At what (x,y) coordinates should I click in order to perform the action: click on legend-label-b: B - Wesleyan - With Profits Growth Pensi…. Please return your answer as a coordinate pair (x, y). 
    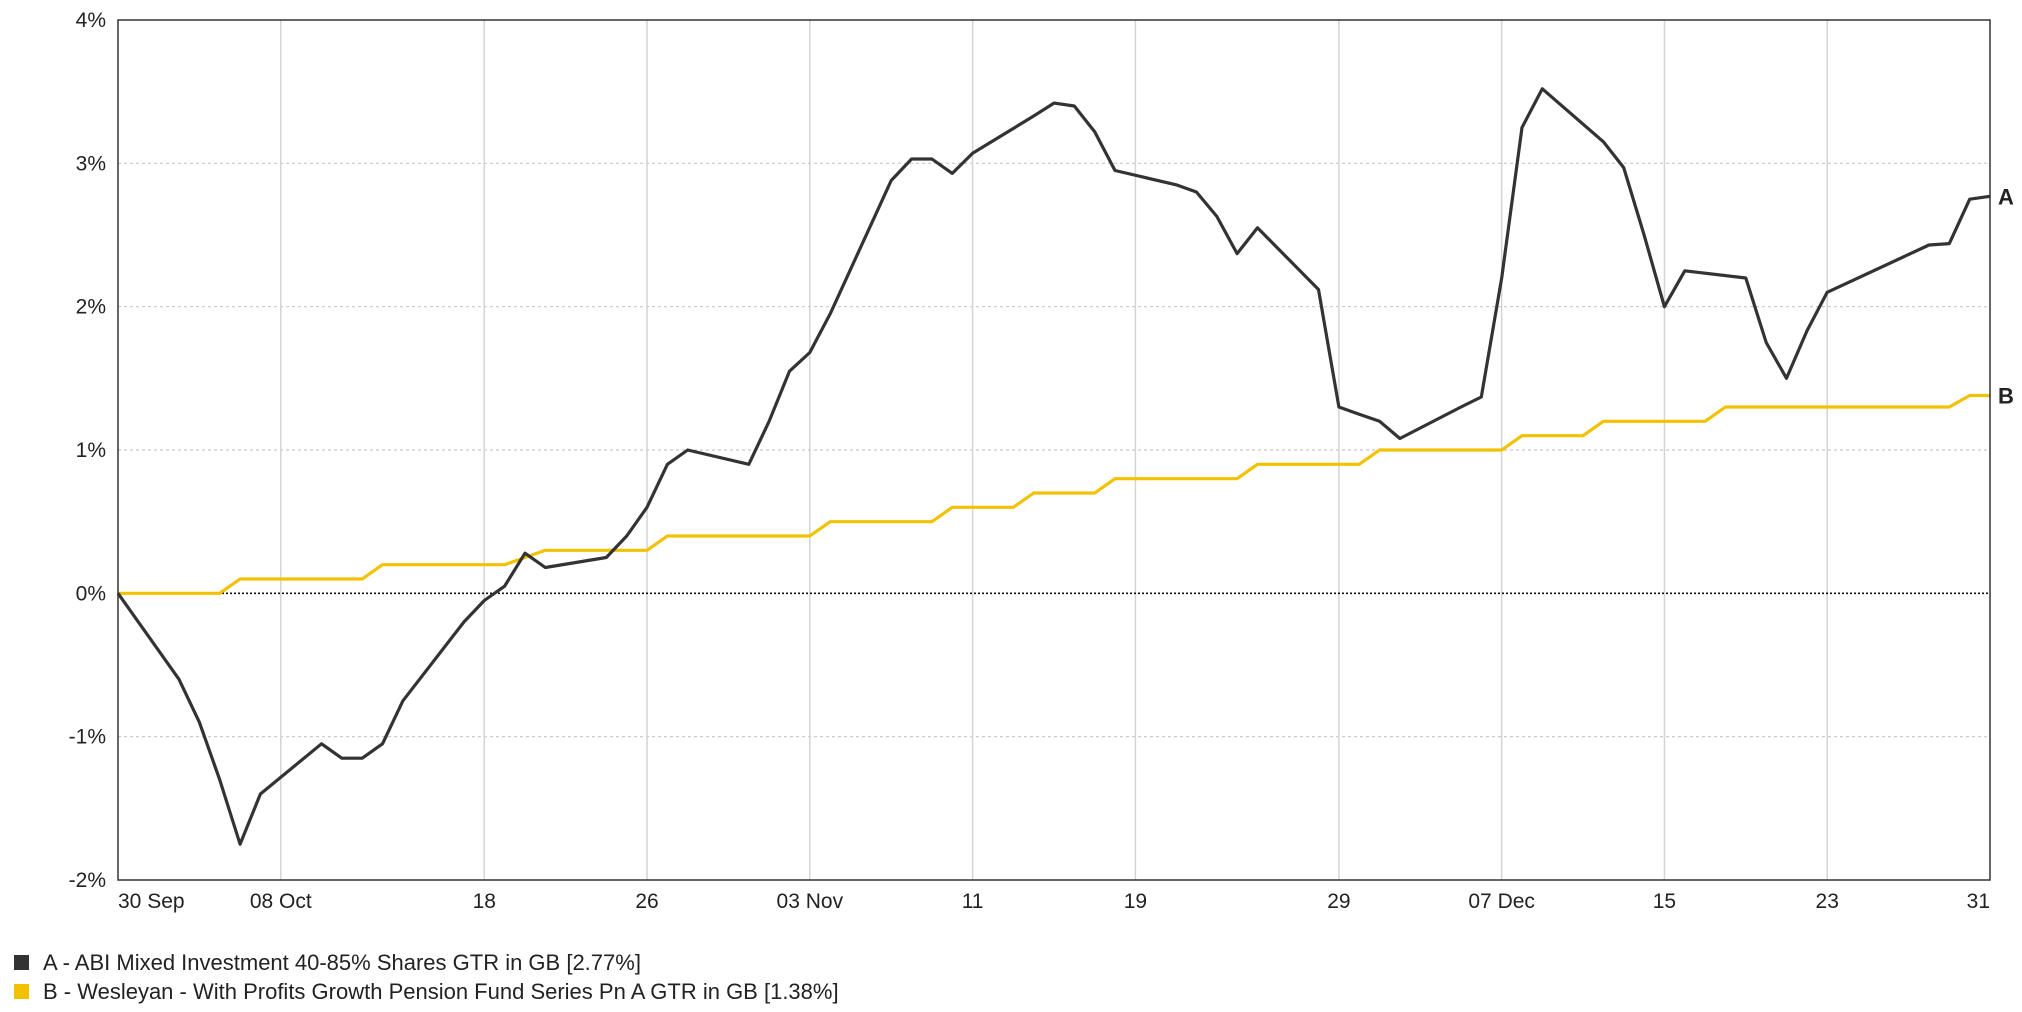
    Looking at the image, I should click on (441, 991).